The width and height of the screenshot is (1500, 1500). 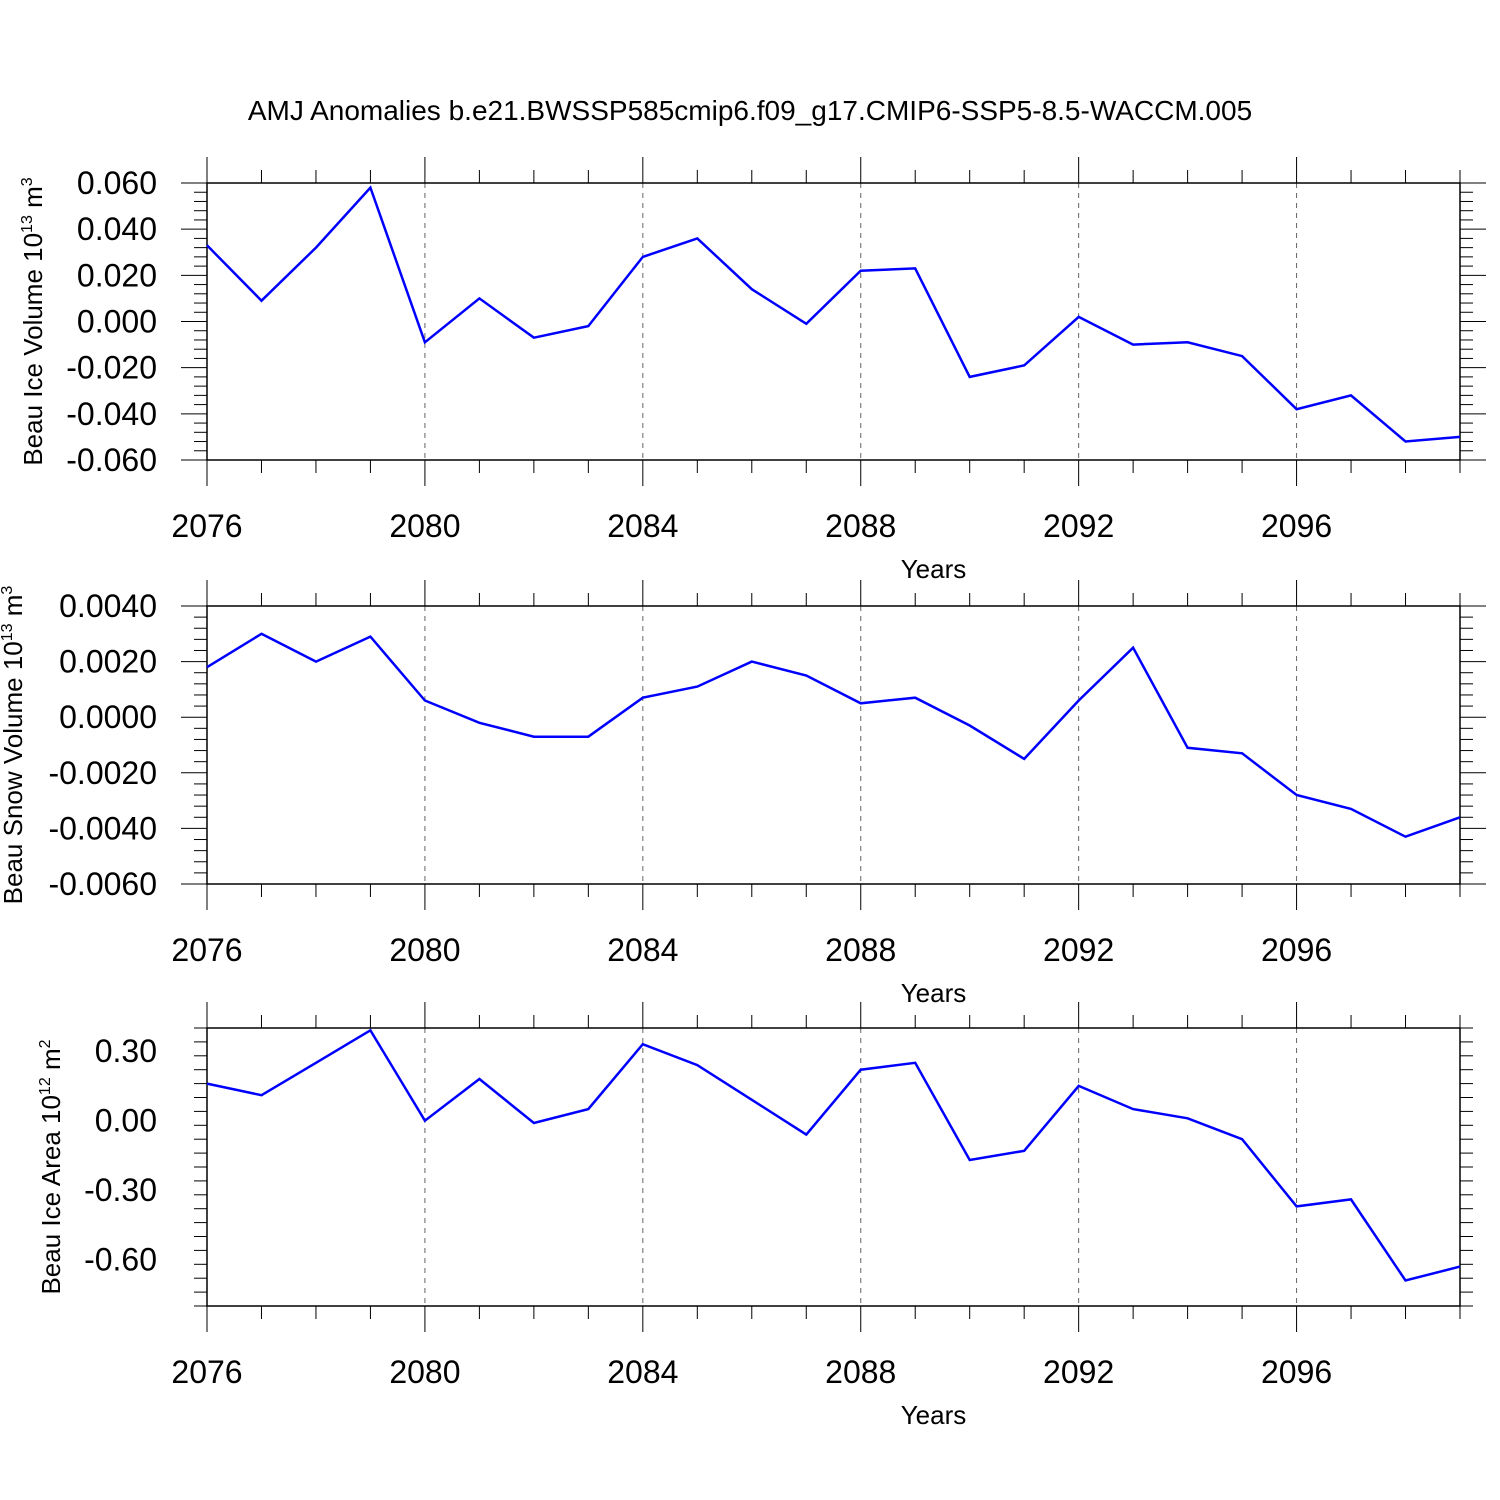 I want to click on y-tick-label: -0.30, so click(x=120, y=1190).